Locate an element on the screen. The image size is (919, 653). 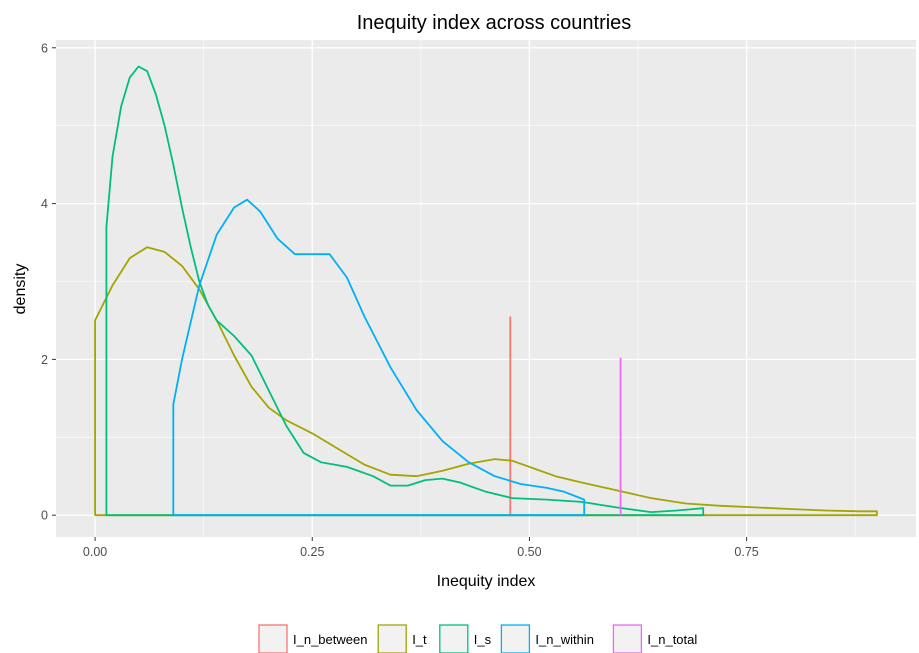
y-axis: 0 2 4 6 is located at coordinates (48, 282).